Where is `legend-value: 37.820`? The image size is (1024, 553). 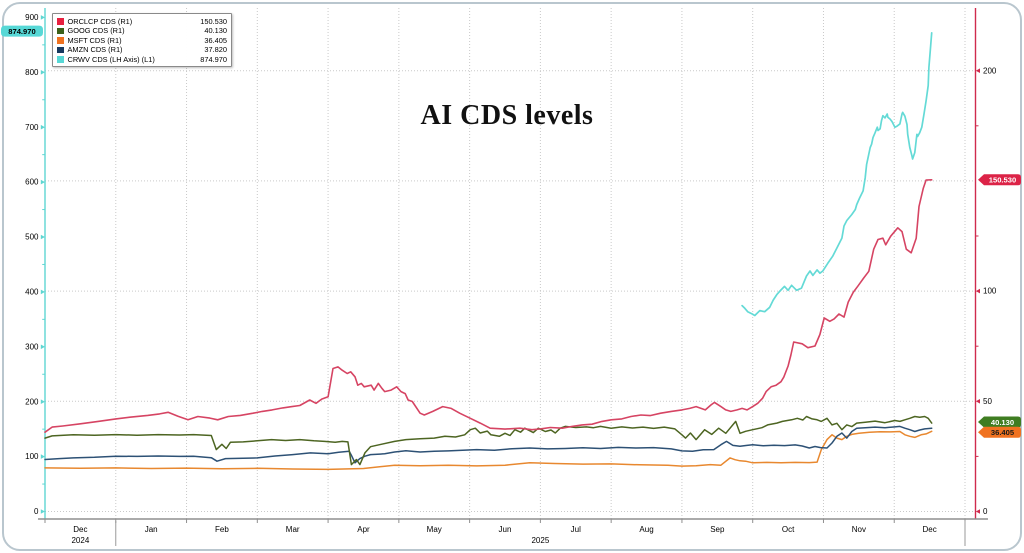 legend-value: 37.820 is located at coordinates (215, 50).